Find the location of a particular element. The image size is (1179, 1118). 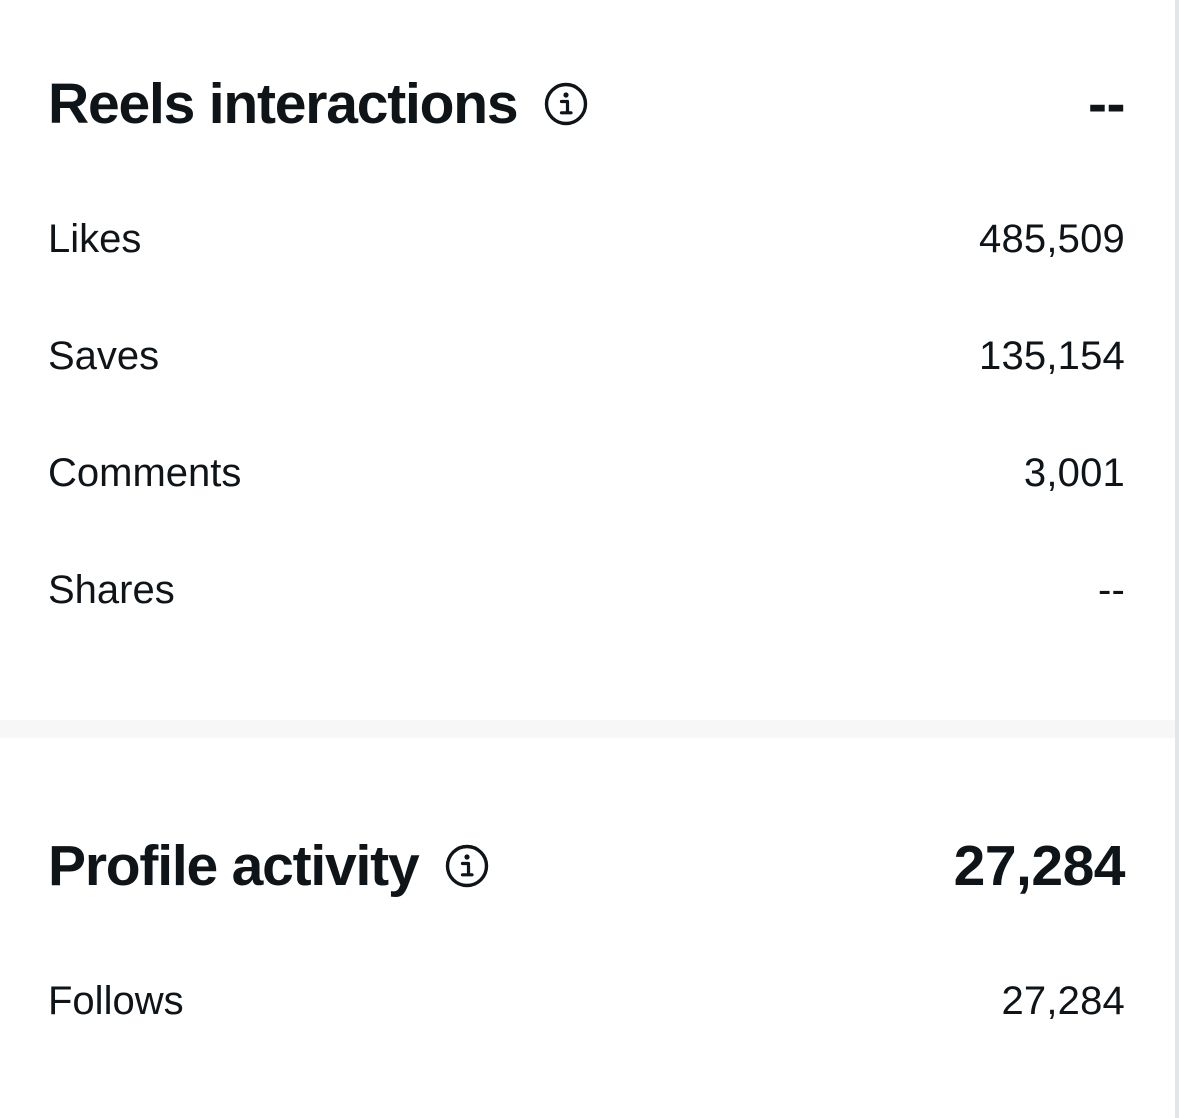

reels-interactions-title-group: Reels interactions is located at coordinates (318, 104).